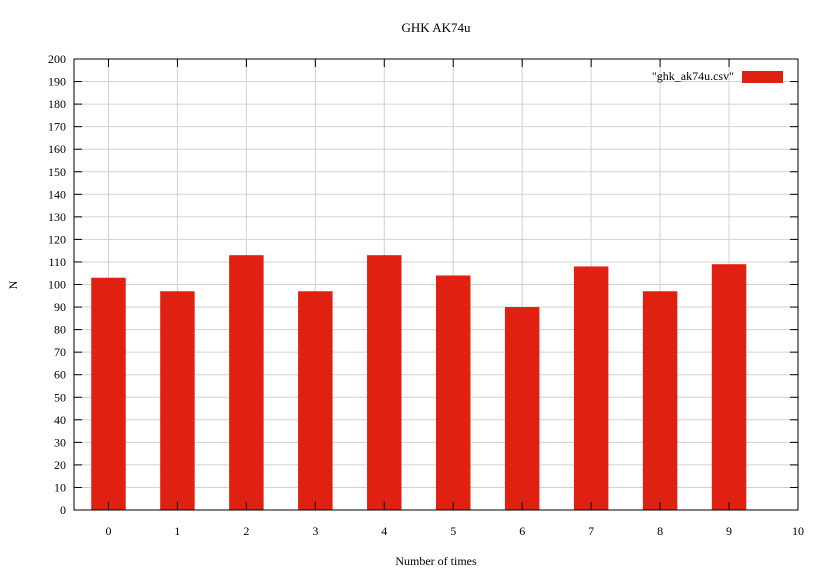  What do you see at coordinates (57, 217) in the screenshot?
I see `y-tick-label: 130` at bounding box center [57, 217].